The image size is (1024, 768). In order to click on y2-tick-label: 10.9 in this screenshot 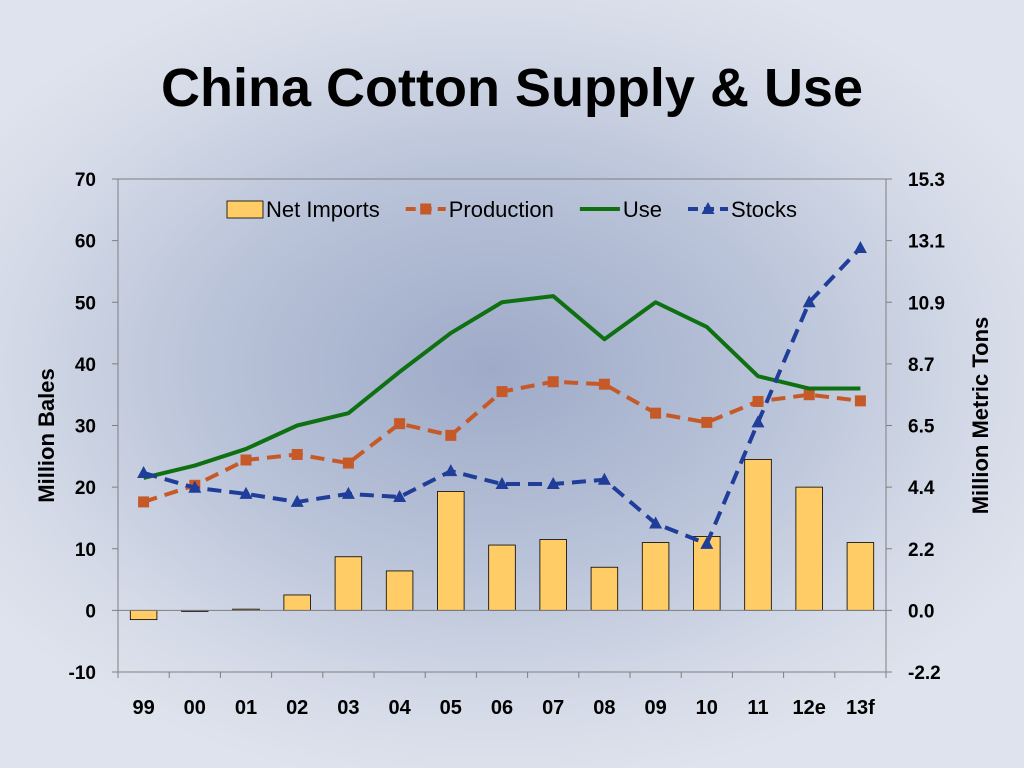, I will do `click(926, 303)`.